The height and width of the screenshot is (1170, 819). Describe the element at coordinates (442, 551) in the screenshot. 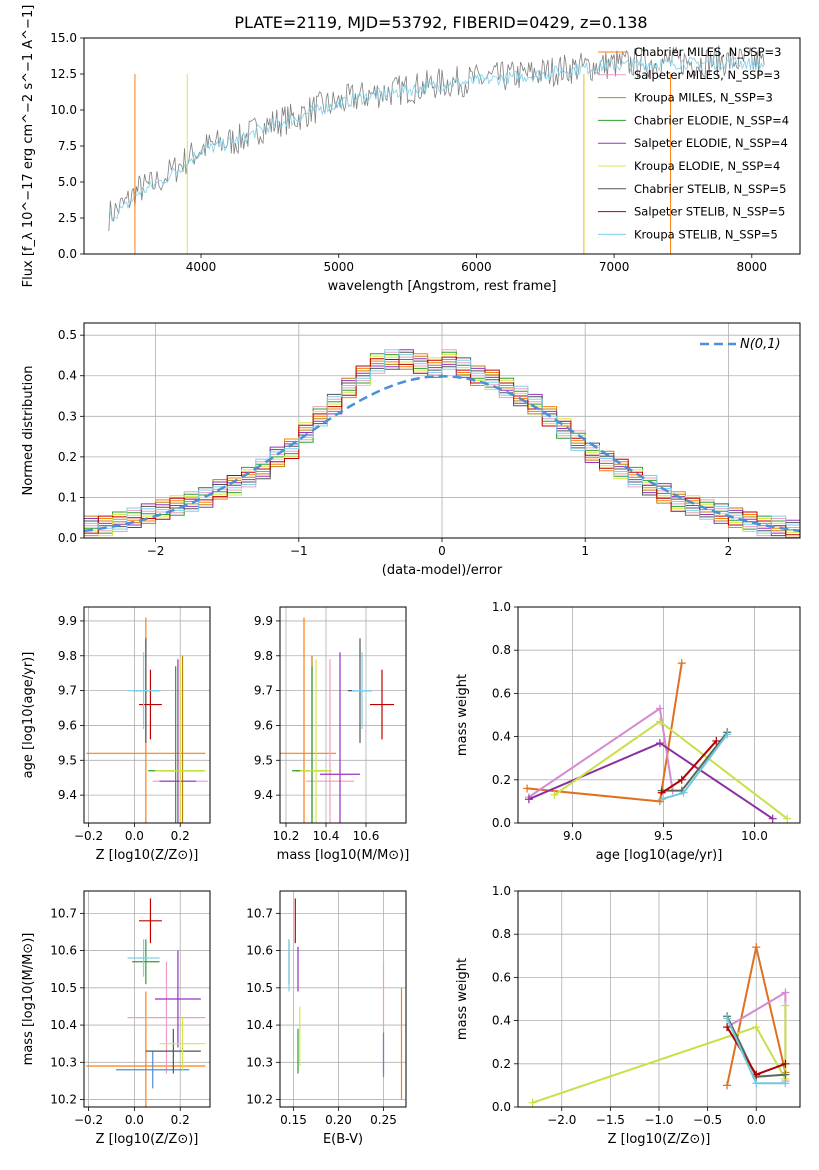

I see `x-tick-label: 0` at that location.